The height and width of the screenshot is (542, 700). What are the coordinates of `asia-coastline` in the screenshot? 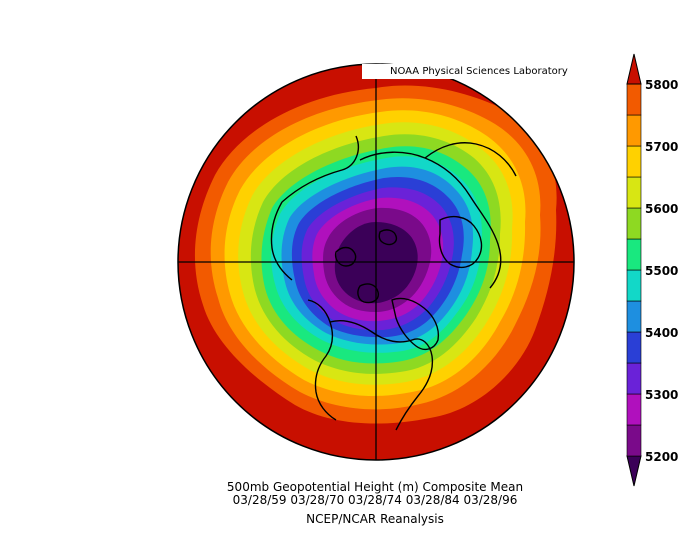 It's located at (315, 208).